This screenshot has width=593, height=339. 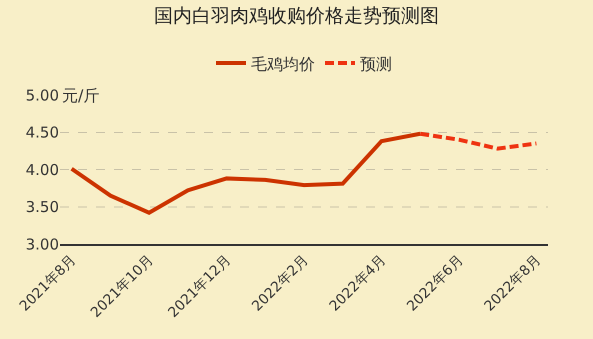 I want to click on y-tick-label: 3.00, so click(x=42, y=244).